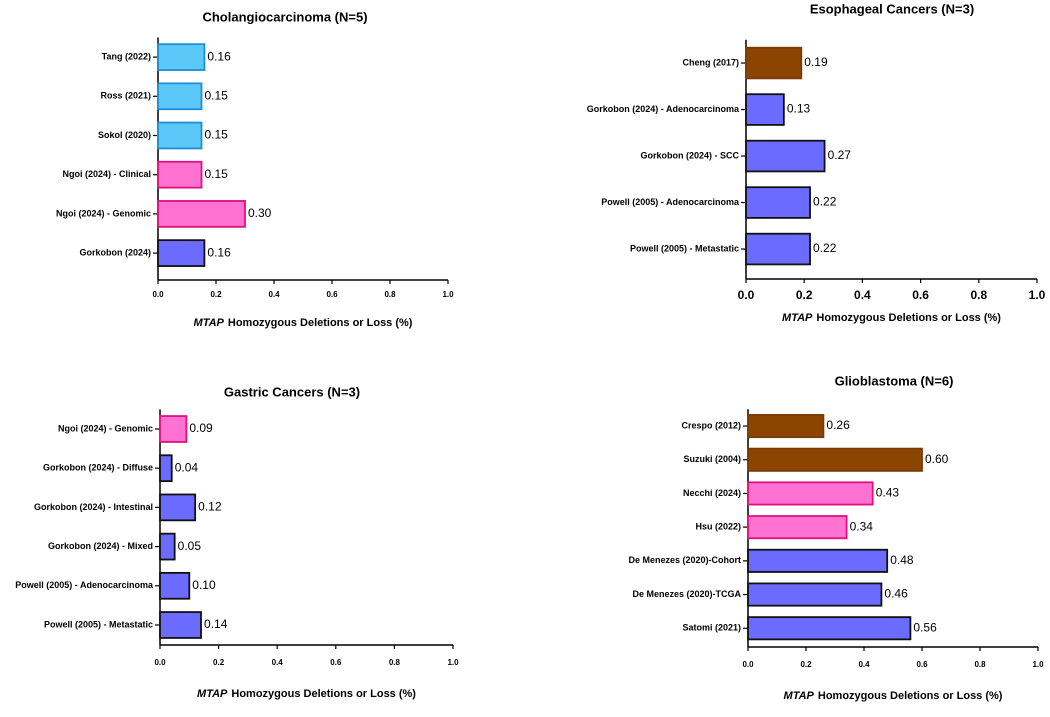  What do you see at coordinates (126, 56) in the screenshot?
I see `y-tick-label: Tang (2022)` at bounding box center [126, 56].